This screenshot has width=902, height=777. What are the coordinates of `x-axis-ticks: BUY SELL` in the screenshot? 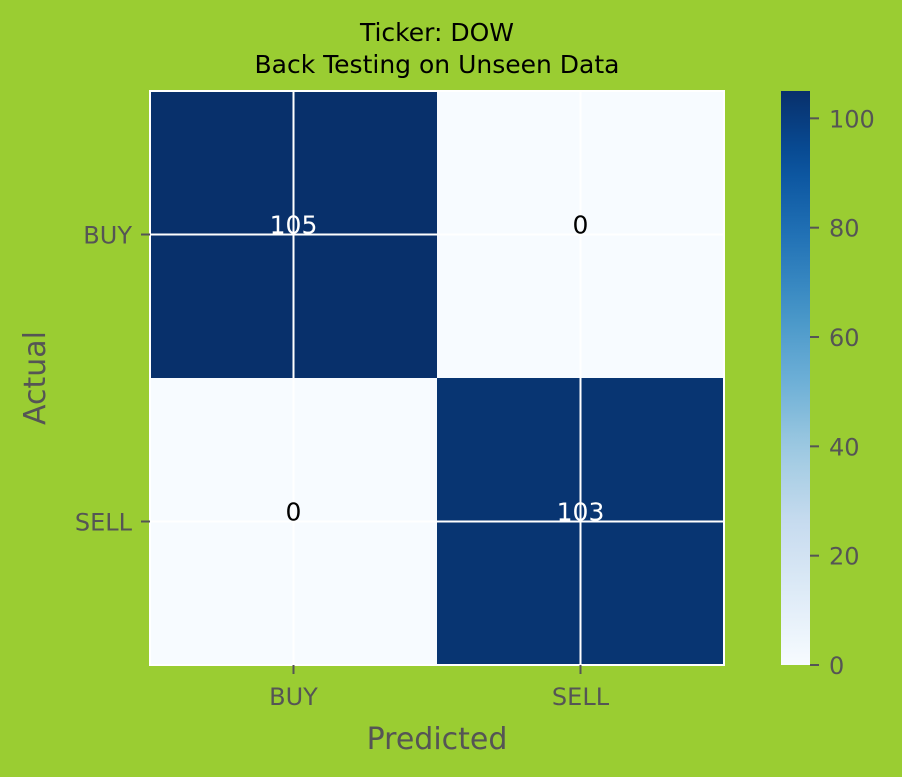 It's located at (439, 688).